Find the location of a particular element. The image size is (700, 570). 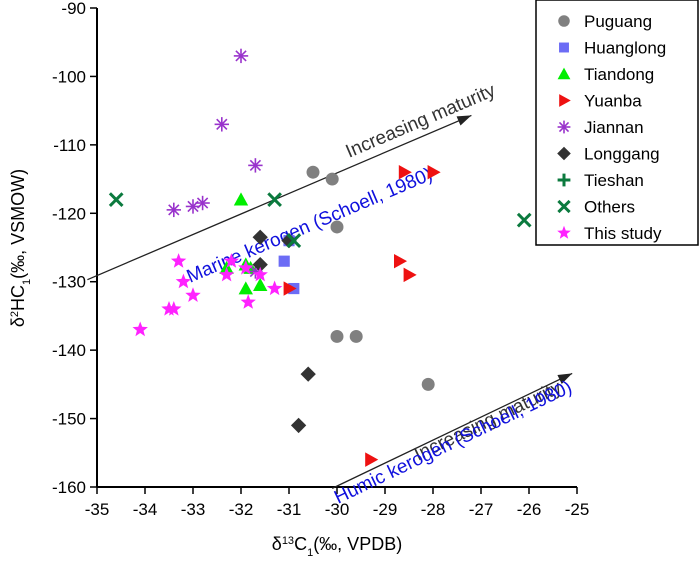

y-tick-label: -140 is located at coordinates (69, 350).